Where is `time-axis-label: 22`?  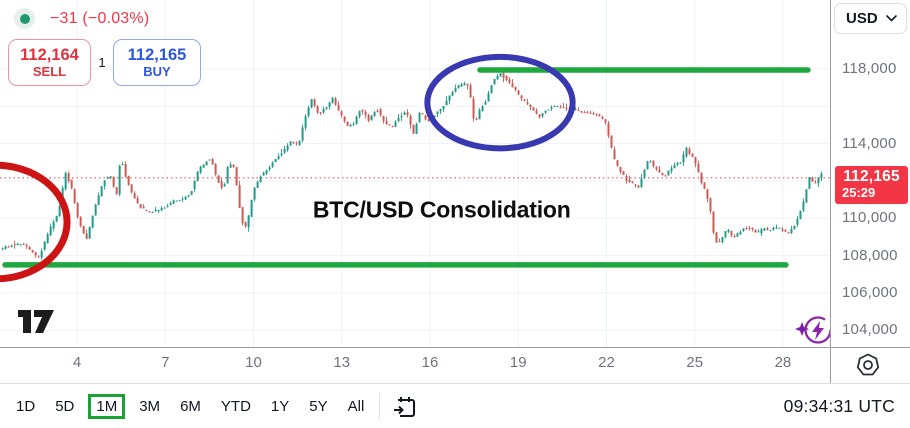 time-axis-label: 22 is located at coordinates (606, 362).